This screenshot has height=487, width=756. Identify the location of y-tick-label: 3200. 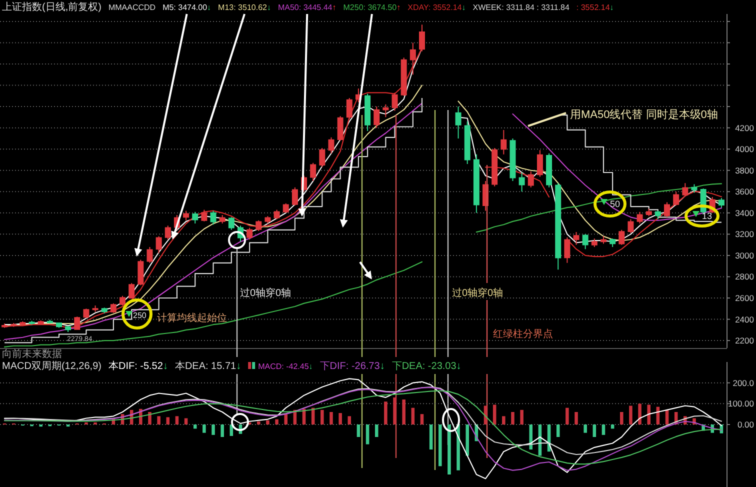
(744, 234).